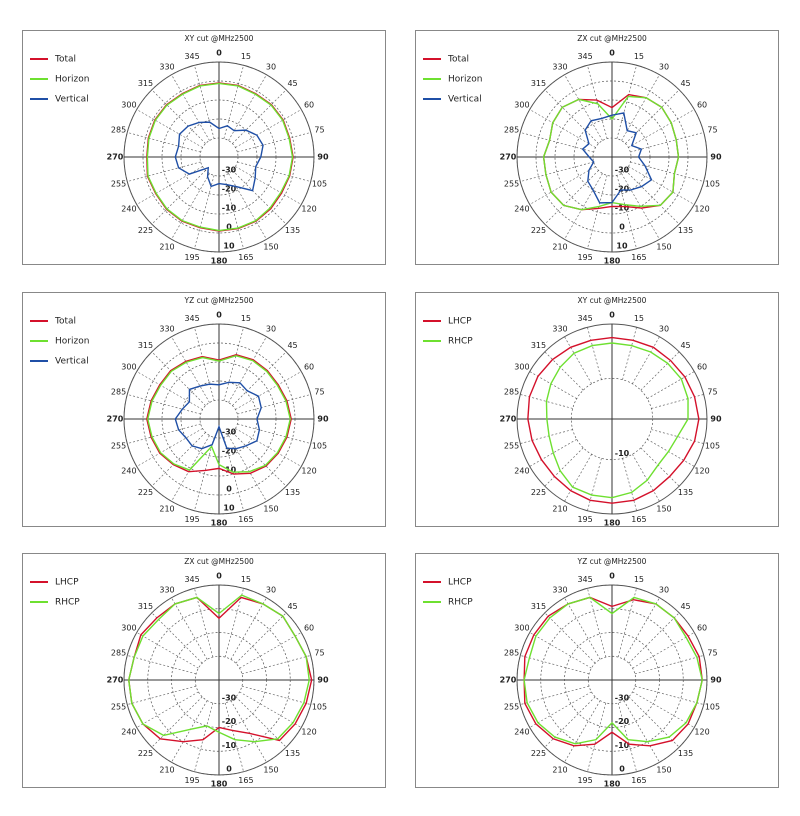  What do you see at coordinates (511, 130) in the screenshot?
I see `angle-label: 285` at bounding box center [511, 130].